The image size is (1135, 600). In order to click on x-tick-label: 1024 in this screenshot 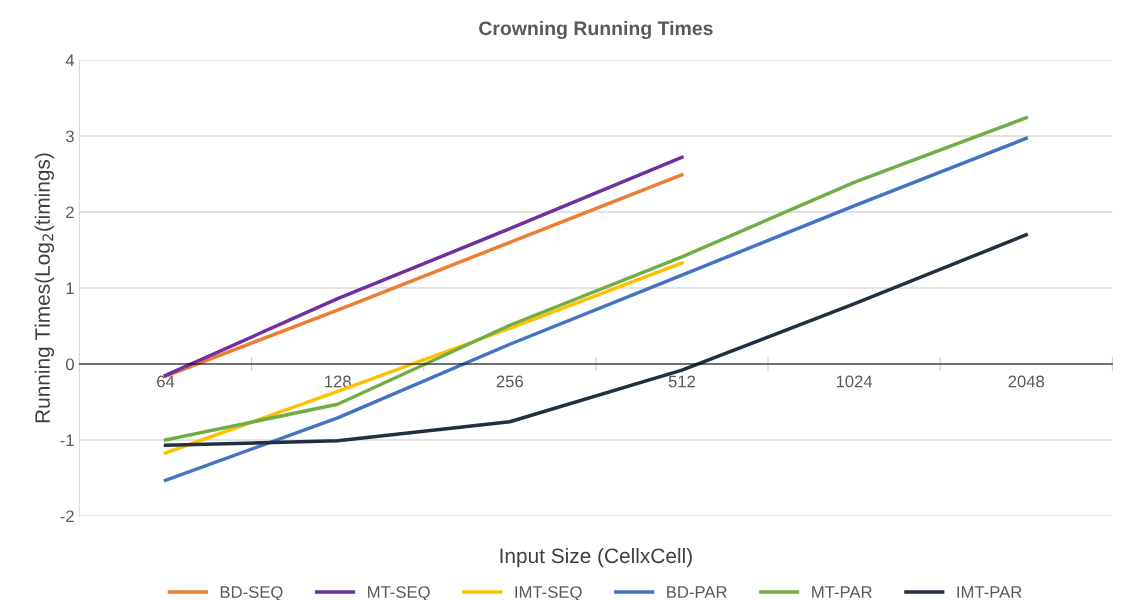, I will do `click(854, 381)`.